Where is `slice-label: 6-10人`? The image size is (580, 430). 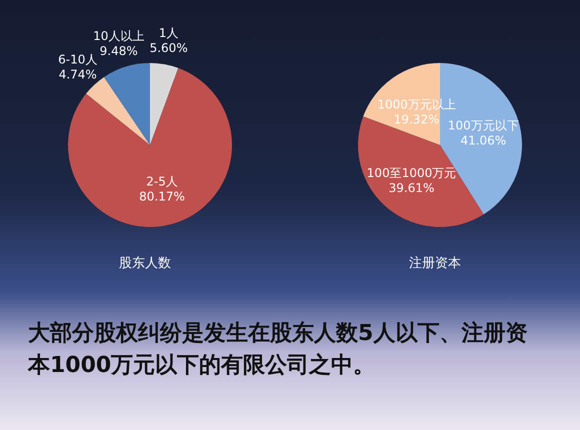
slice-label: 6-10人 is located at coordinates (78, 59).